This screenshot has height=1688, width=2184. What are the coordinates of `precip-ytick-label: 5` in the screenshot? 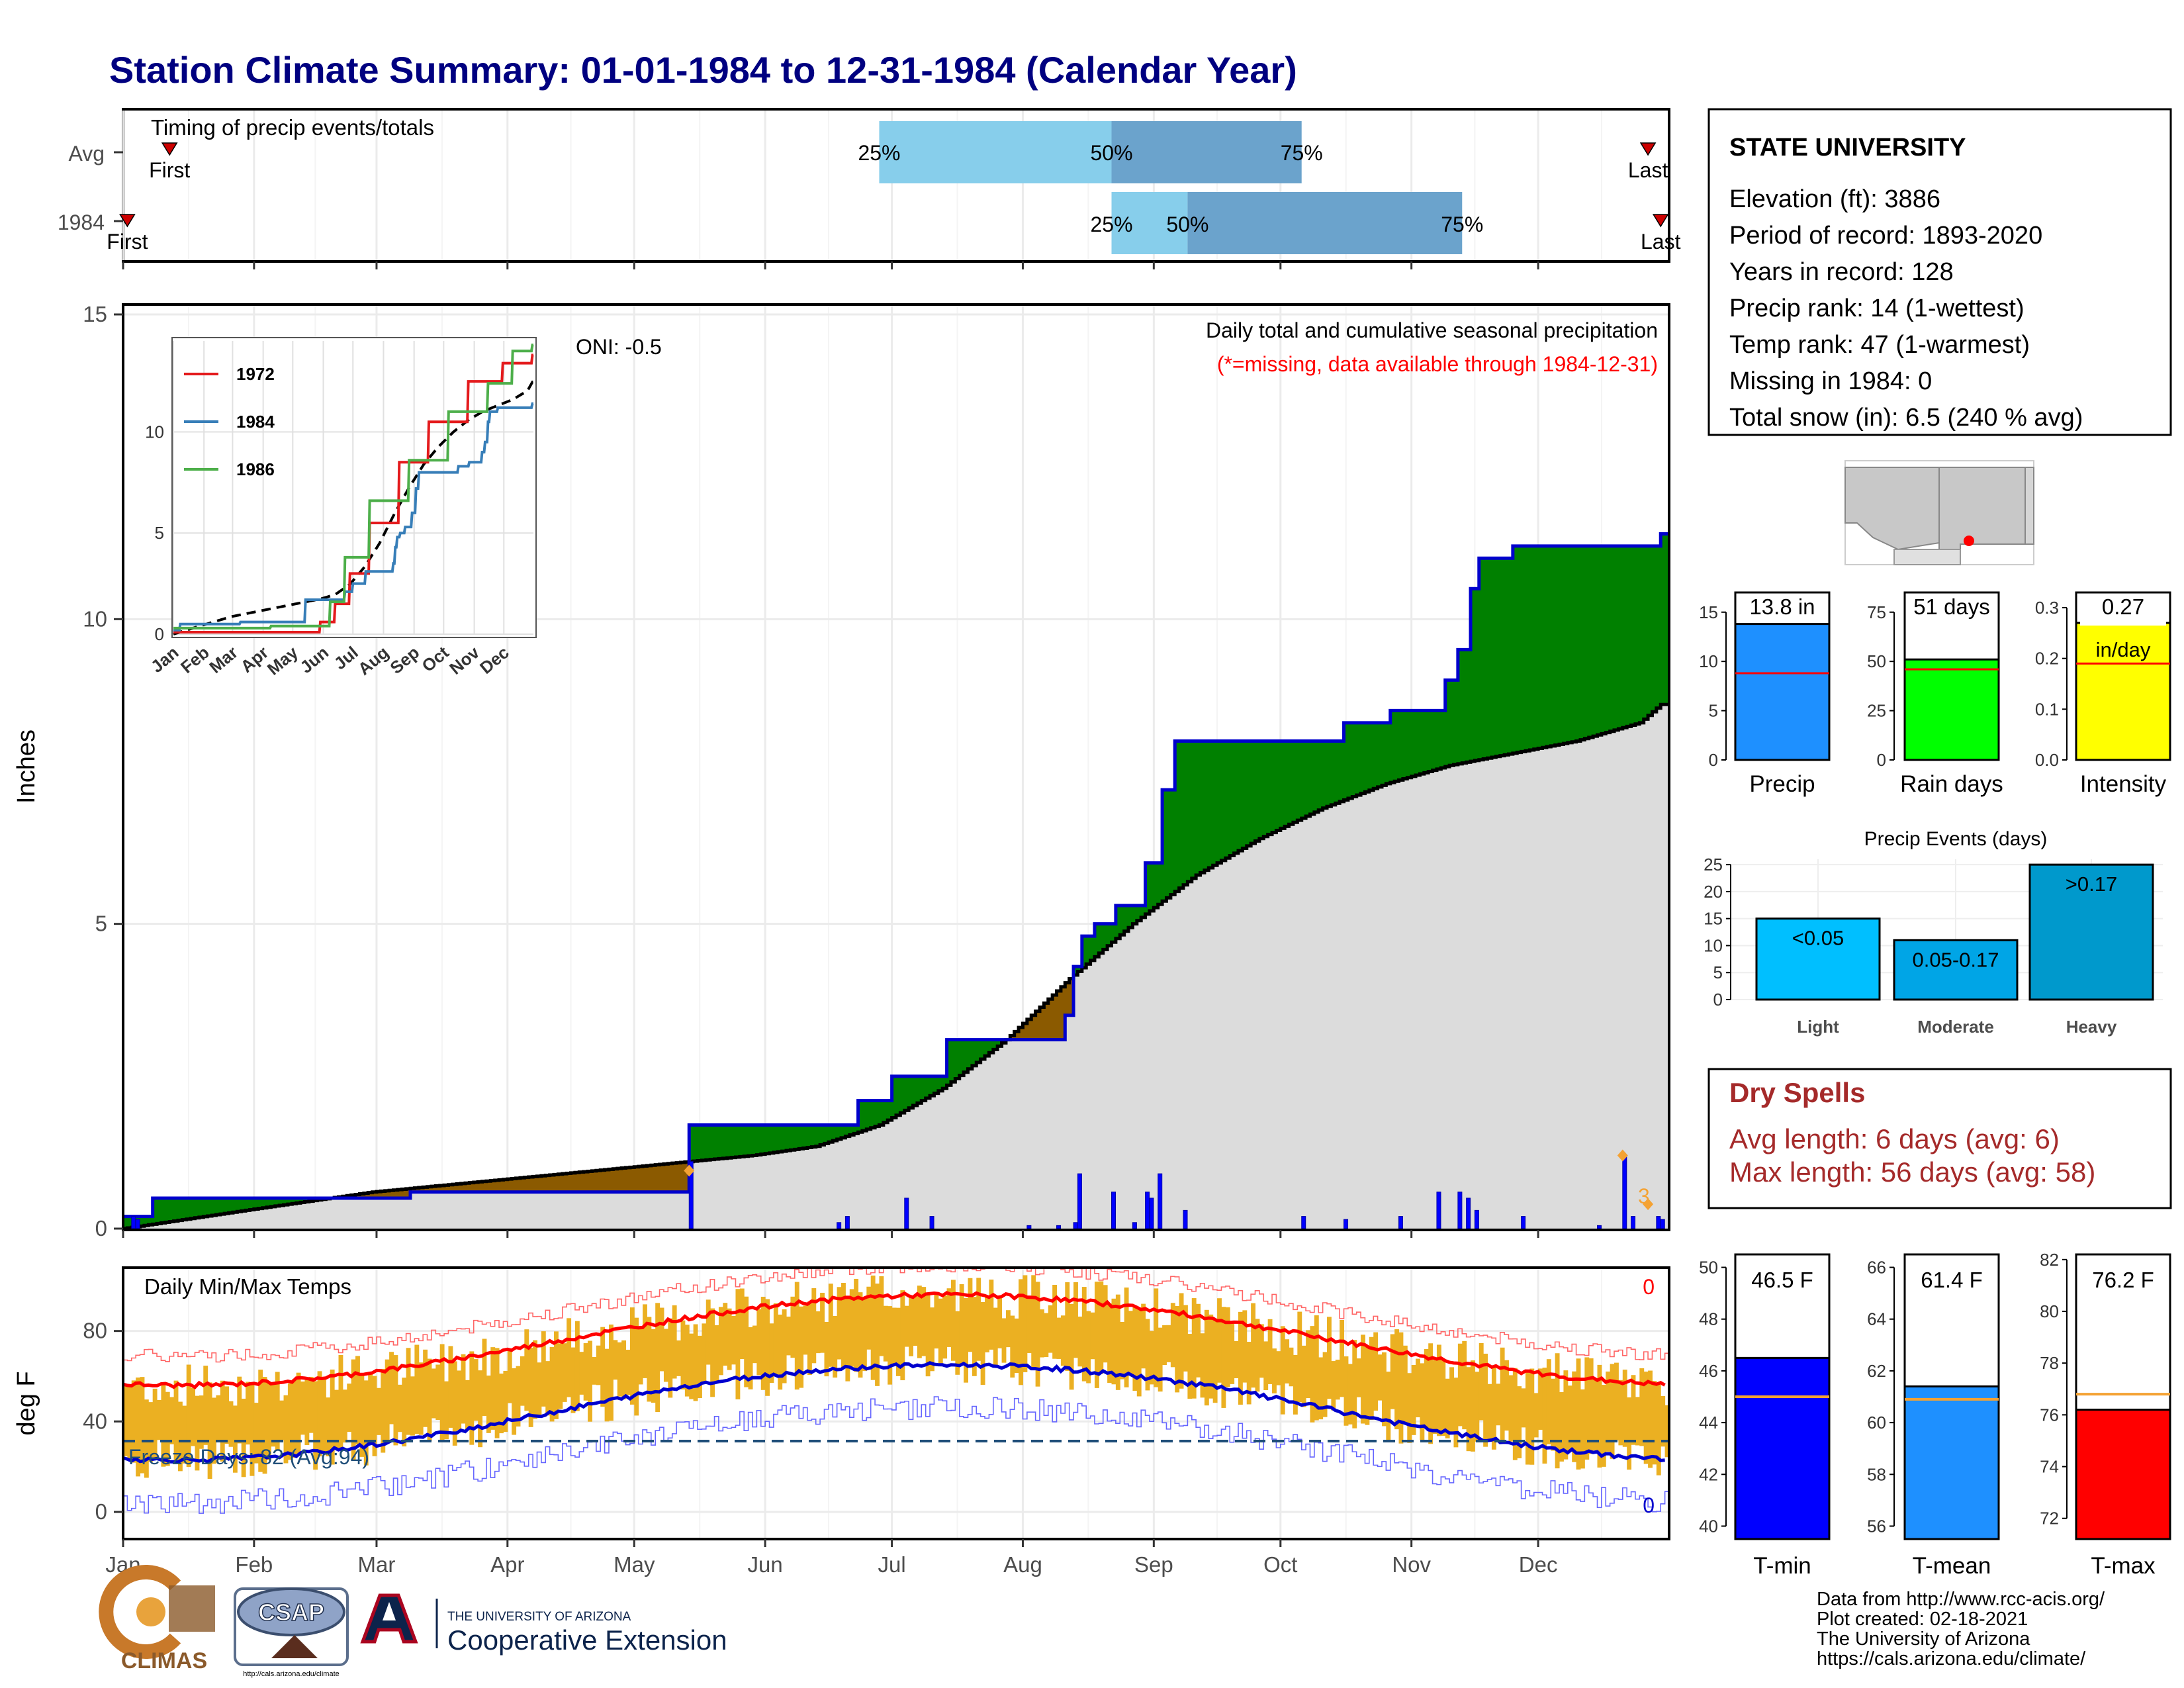 It's located at (101, 924).